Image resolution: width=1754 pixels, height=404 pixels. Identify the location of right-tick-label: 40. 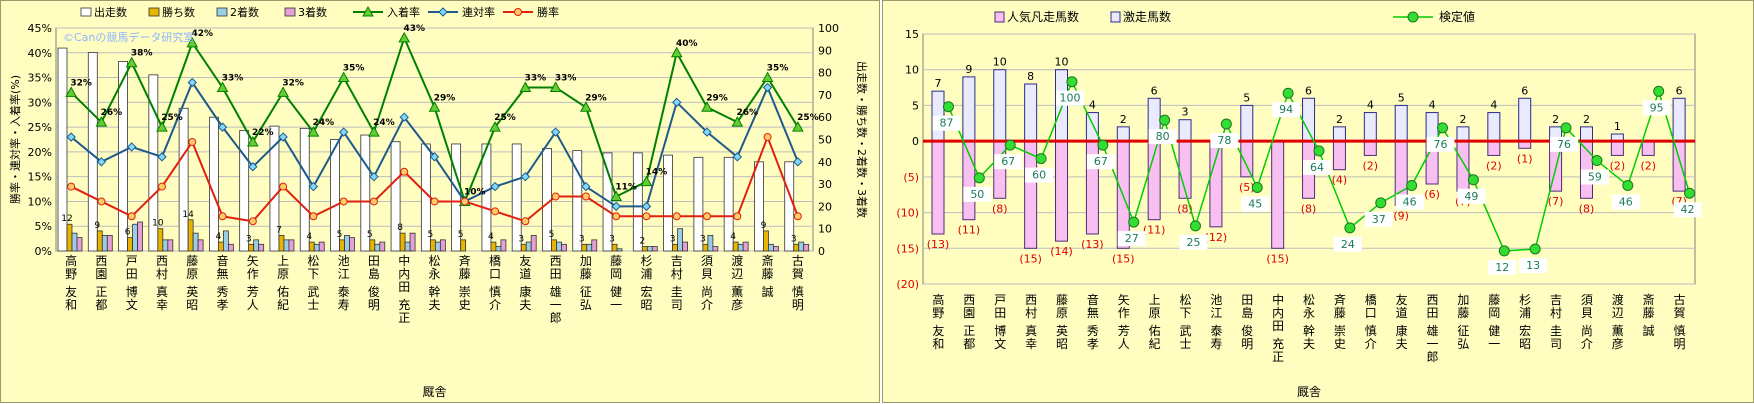
(825, 162).